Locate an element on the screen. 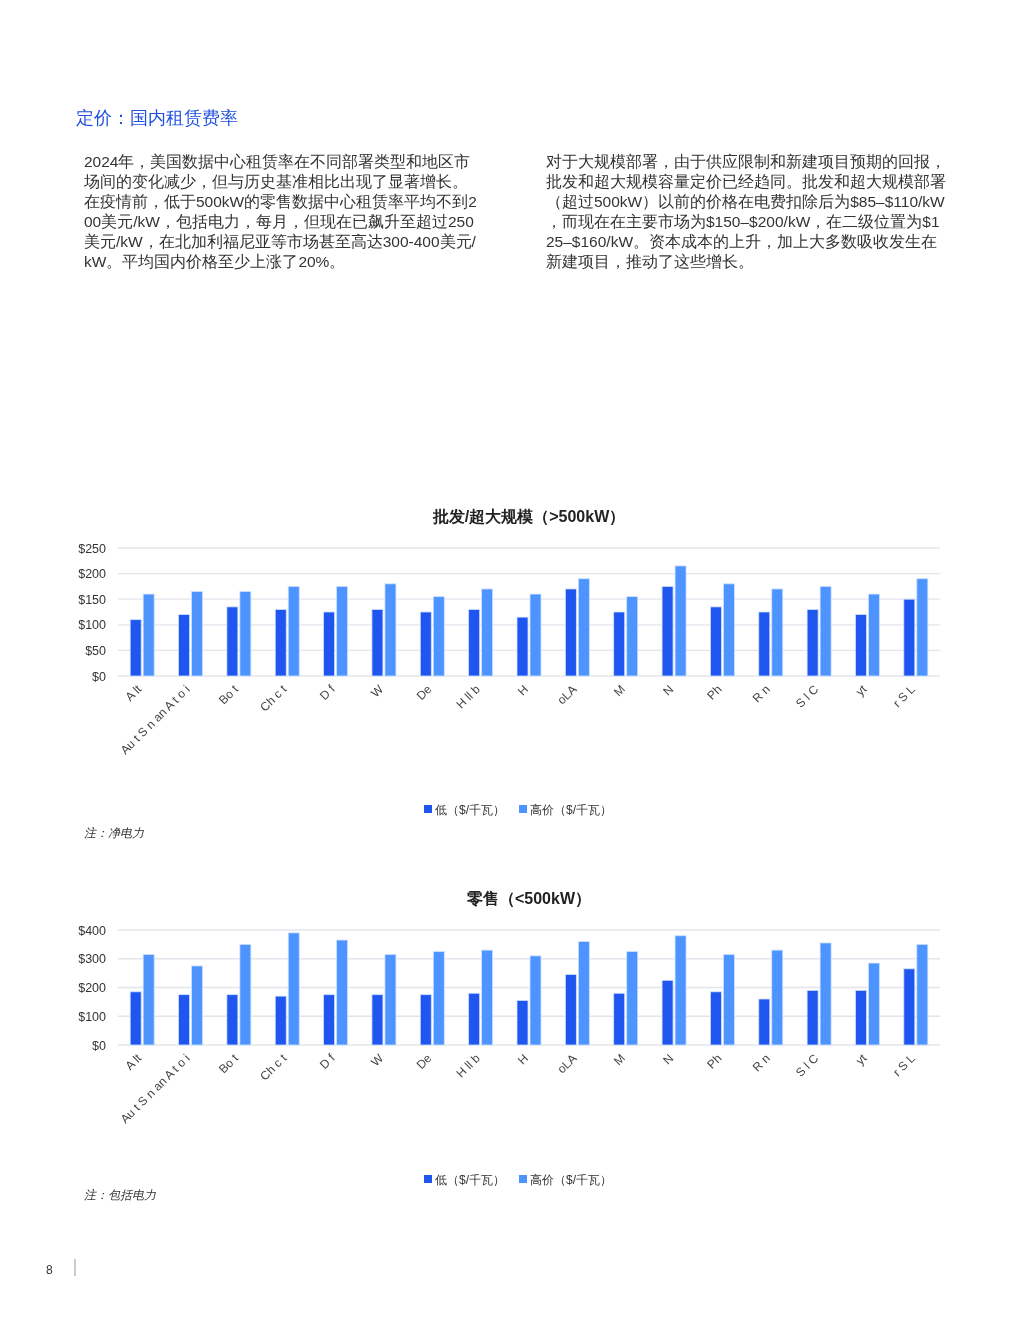 This screenshot has width=1020, height=1320. text: 对于大规模部署，由于供应限制和新建项目预期的回报，批发和超大规模容量定价已经趋同。批发和超大规模部署（超过500kW）以前的价格在电费扣除后为$85–$110/kW，而现在在主要市场为$150–$200/kW，在二级位置为$125–$160/kW。资本成本的上升，加上大多数吸收发生在新建项目，推动了这些增长。 is located at coordinates (746, 211).